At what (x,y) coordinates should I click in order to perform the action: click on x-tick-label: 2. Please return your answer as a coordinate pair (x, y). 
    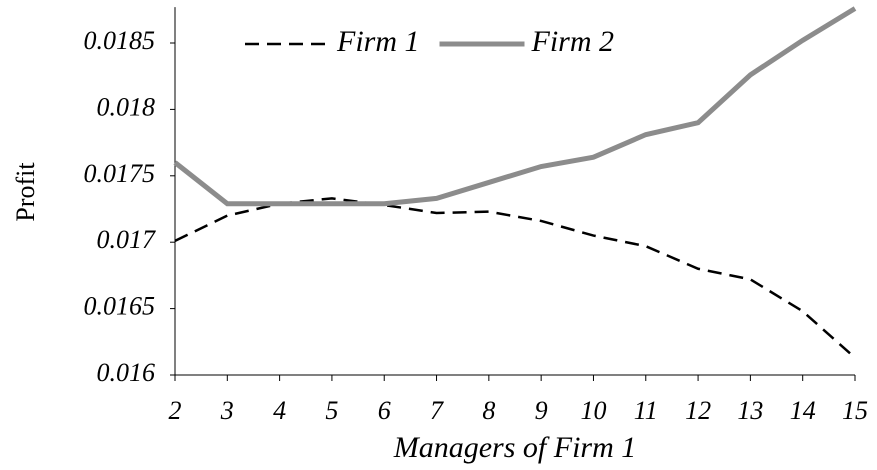
    Looking at the image, I should click on (175, 410).